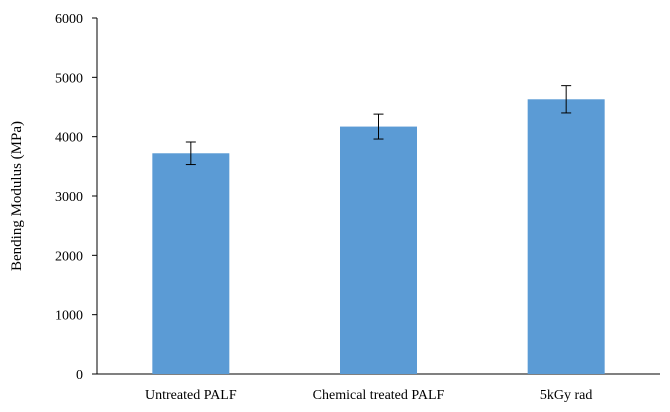 The height and width of the screenshot is (412, 670). What do you see at coordinates (69, 138) in the screenshot?
I see `y-tick-label: 4000` at bounding box center [69, 138].